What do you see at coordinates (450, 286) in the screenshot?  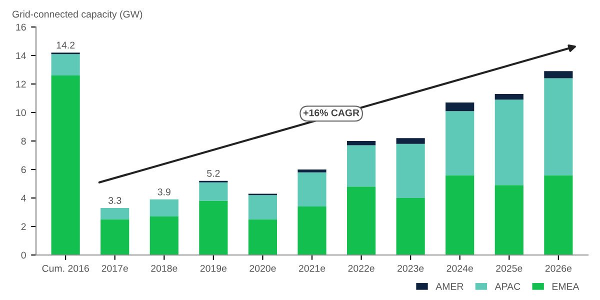 I see `legend-label: AMER` at bounding box center [450, 286].